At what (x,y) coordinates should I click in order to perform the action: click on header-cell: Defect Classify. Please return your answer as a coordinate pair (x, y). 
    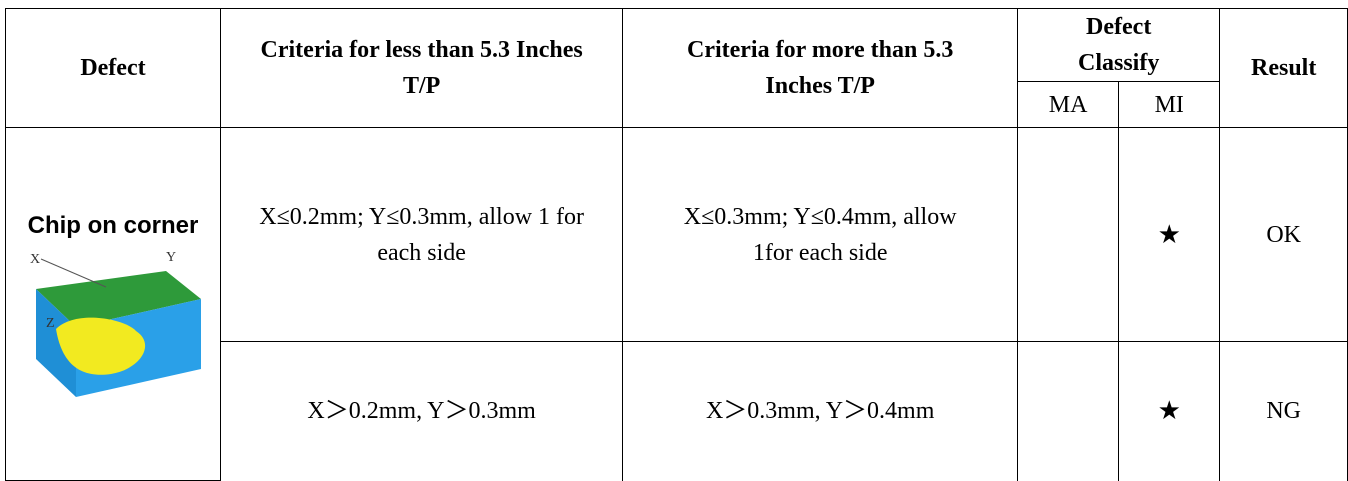
    Looking at the image, I should click on (1118, 45).